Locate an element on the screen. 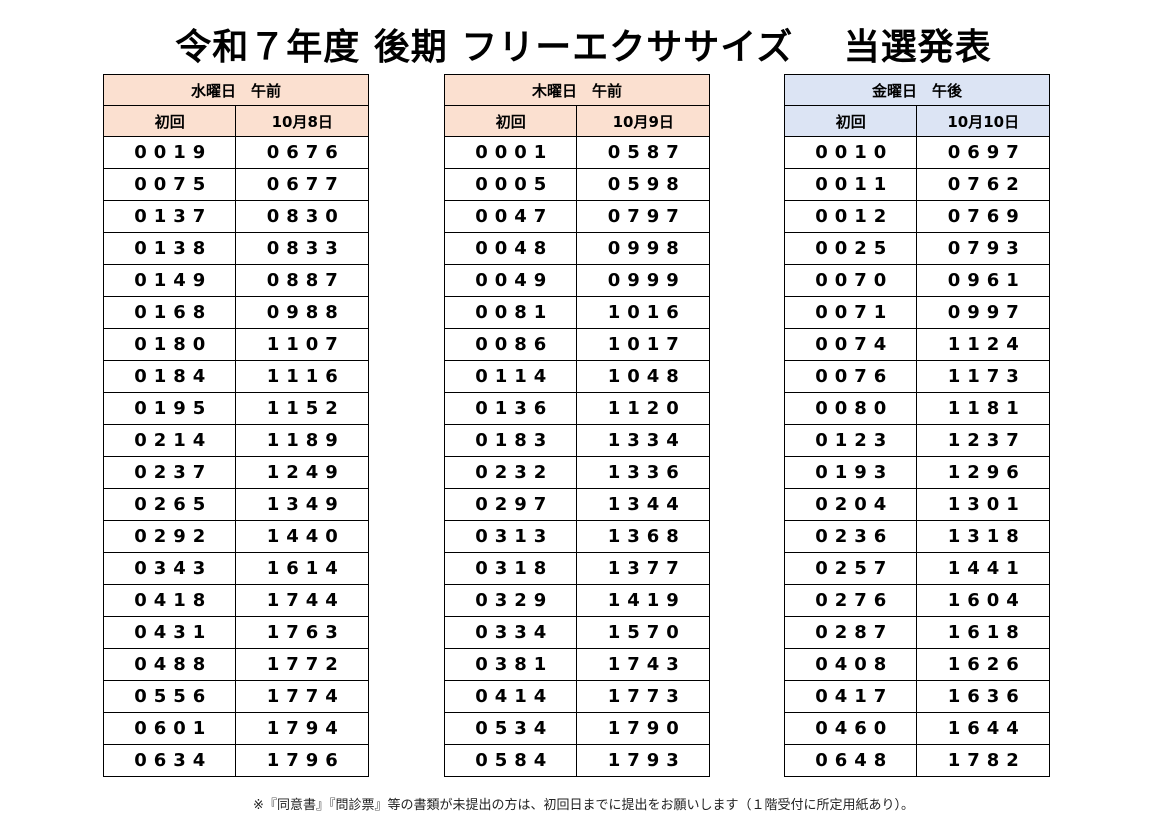 This screenshot has width=1167, height=826. table-row: 0287 1618 is located at coordinates (916, 632).